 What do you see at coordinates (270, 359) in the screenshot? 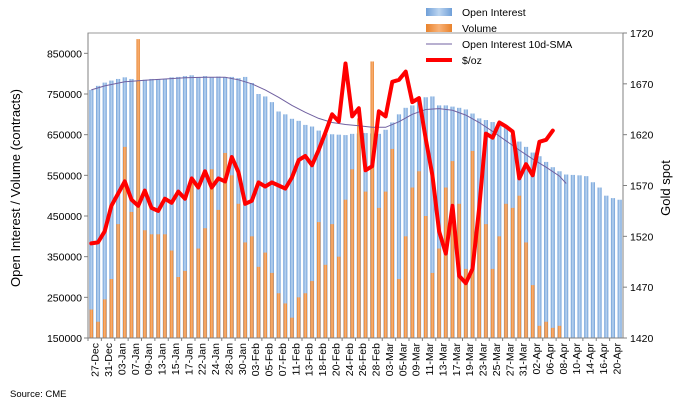
I see `x-tick-label: 05-Feb` at bounding box center [270, 359].